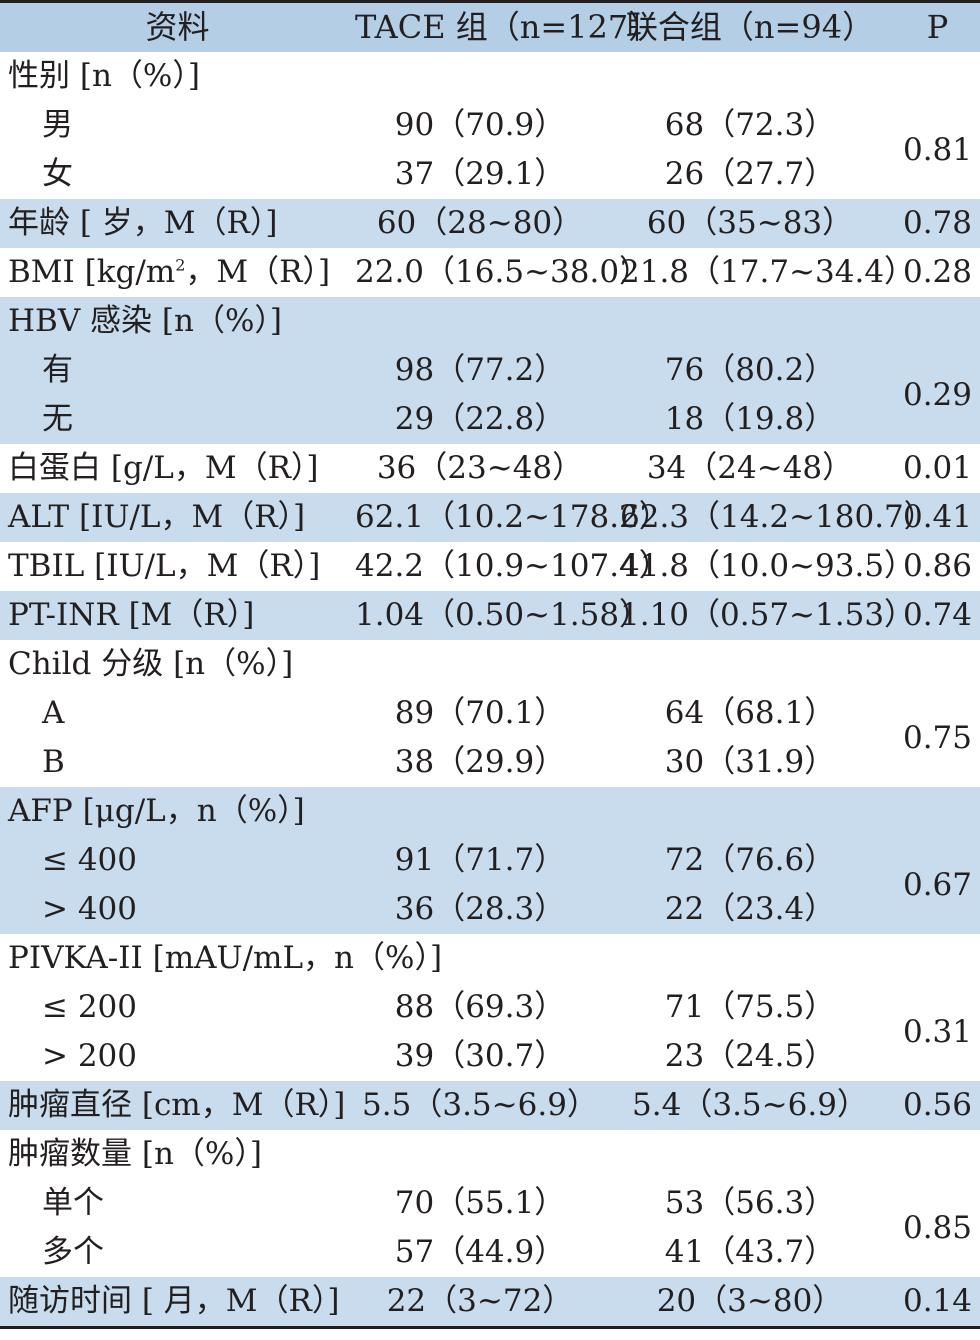 The width and height of the screenshot is (980, 1340). I want to click on cell-tace: 1.04（0.50~1.58）, so click(503, 615).